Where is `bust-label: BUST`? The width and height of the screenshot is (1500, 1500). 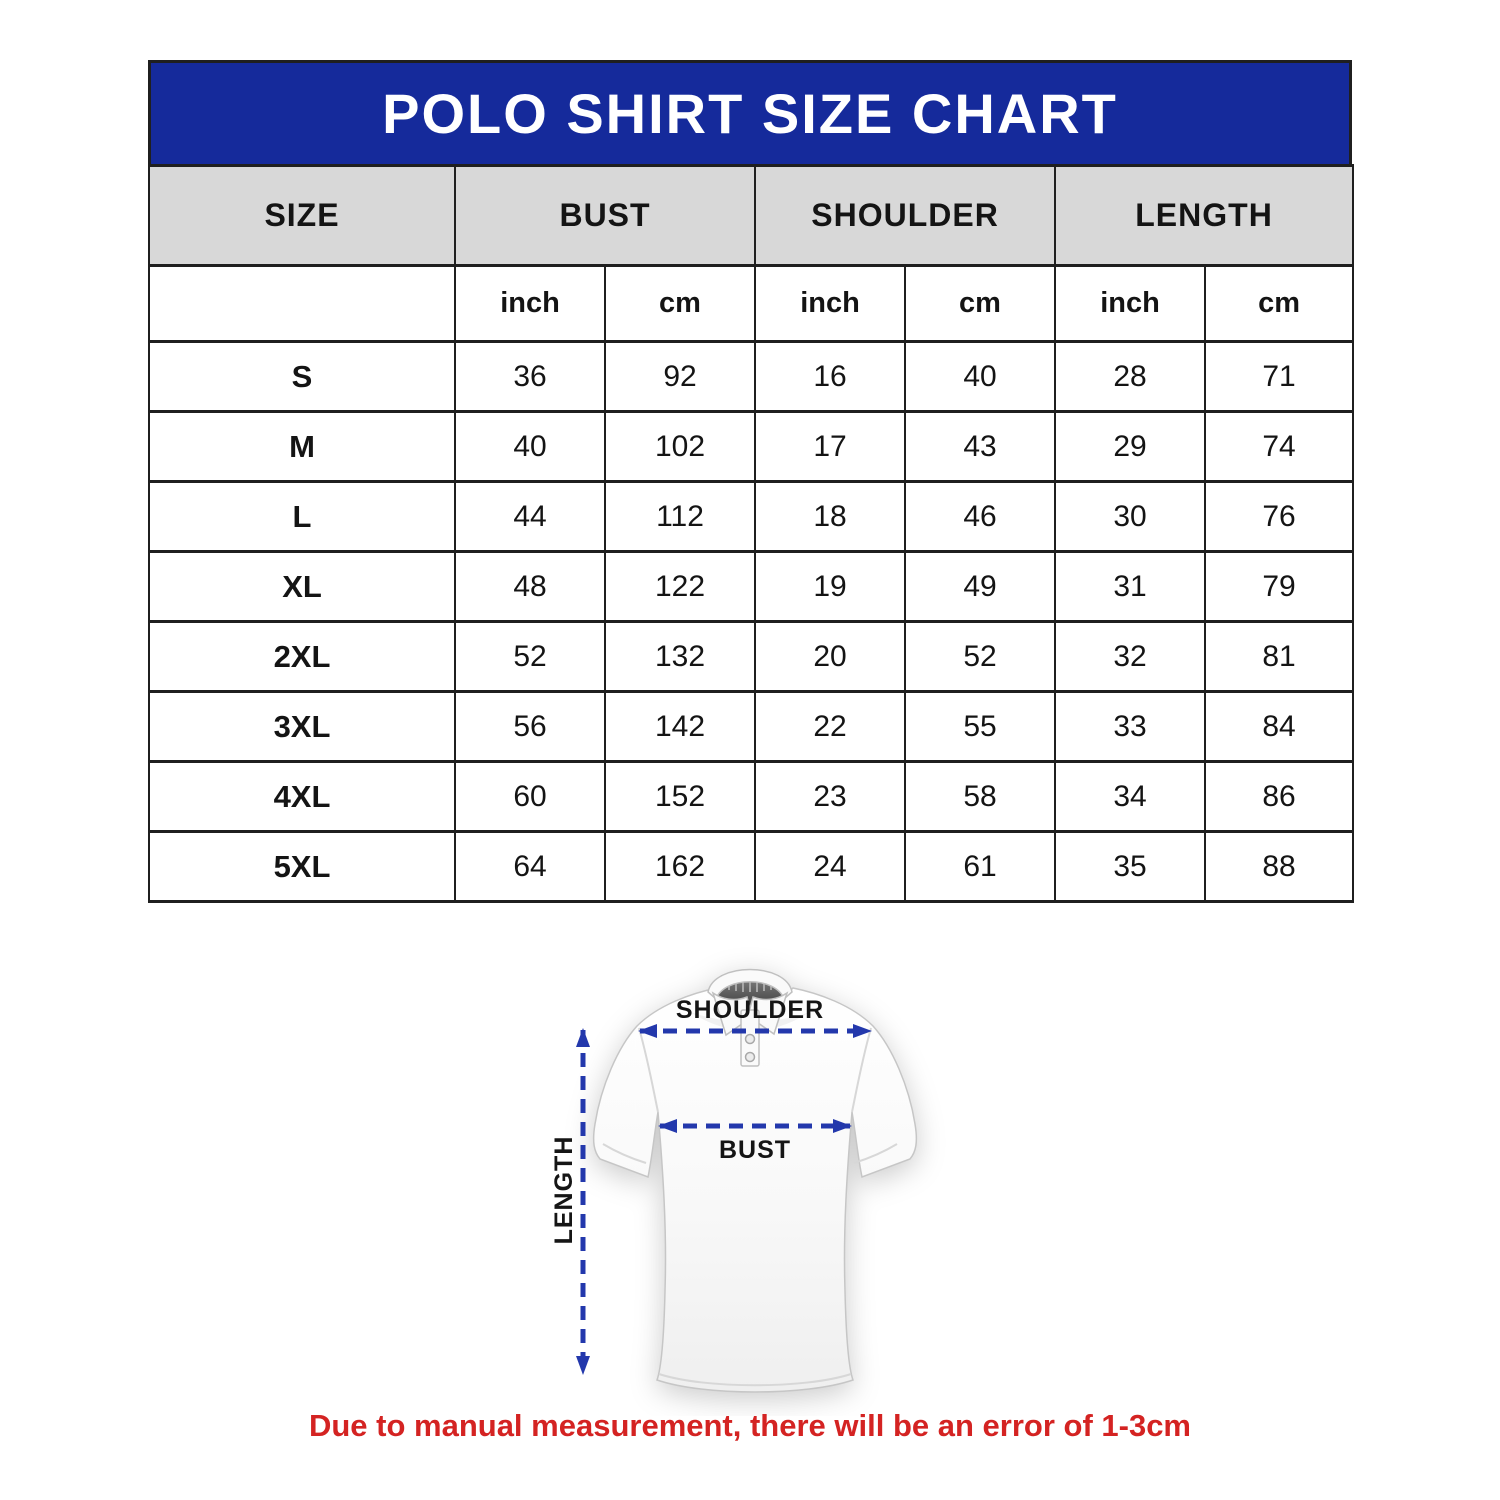 bust-label: BUST is located at coordinates (755, 1150).